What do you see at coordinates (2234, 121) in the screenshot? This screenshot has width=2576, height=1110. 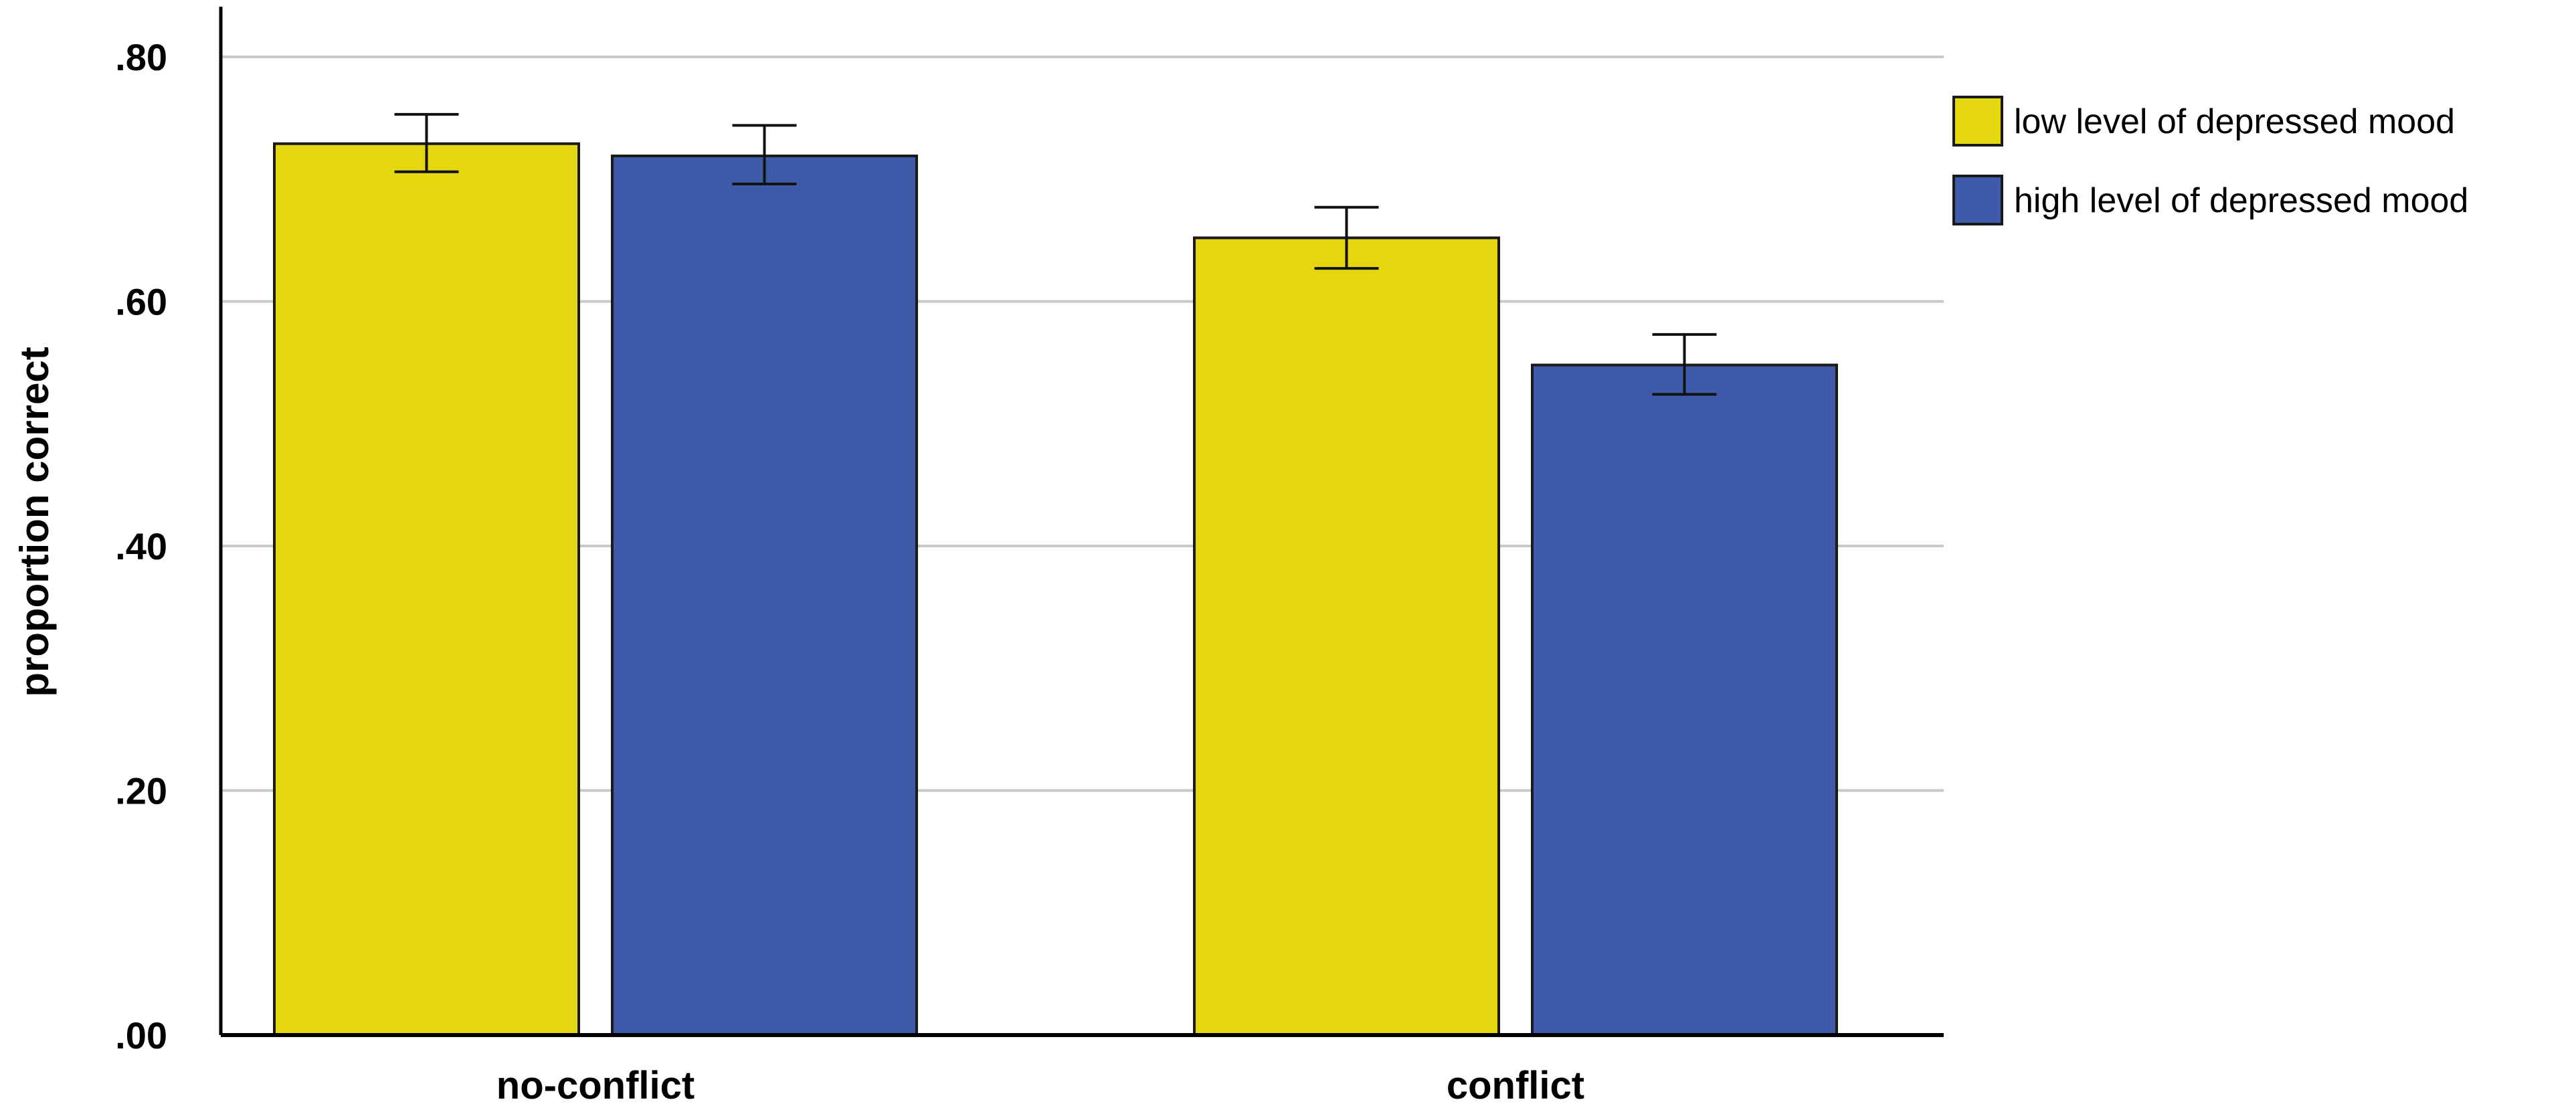 I see `legend-label: low level of depressed mood` at bounding box center [2234, 121].